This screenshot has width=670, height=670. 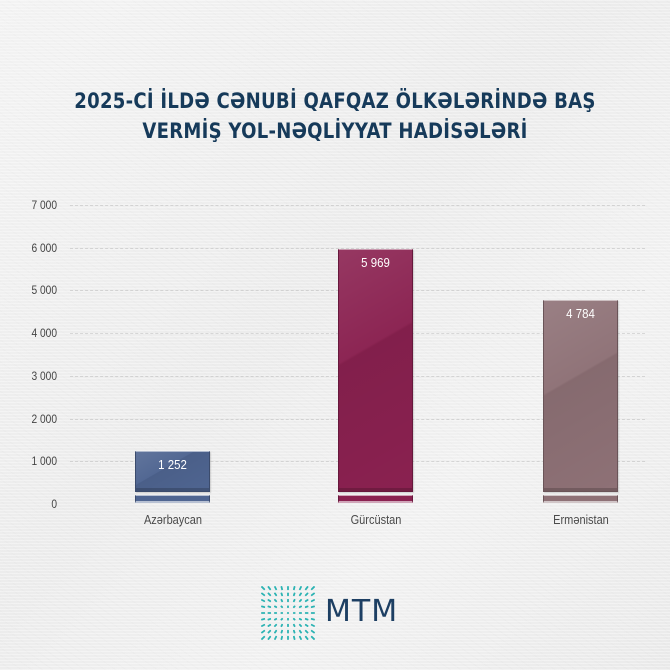 I want to click on x-axis-label: Ermənistan, so click(x=580, y=520).